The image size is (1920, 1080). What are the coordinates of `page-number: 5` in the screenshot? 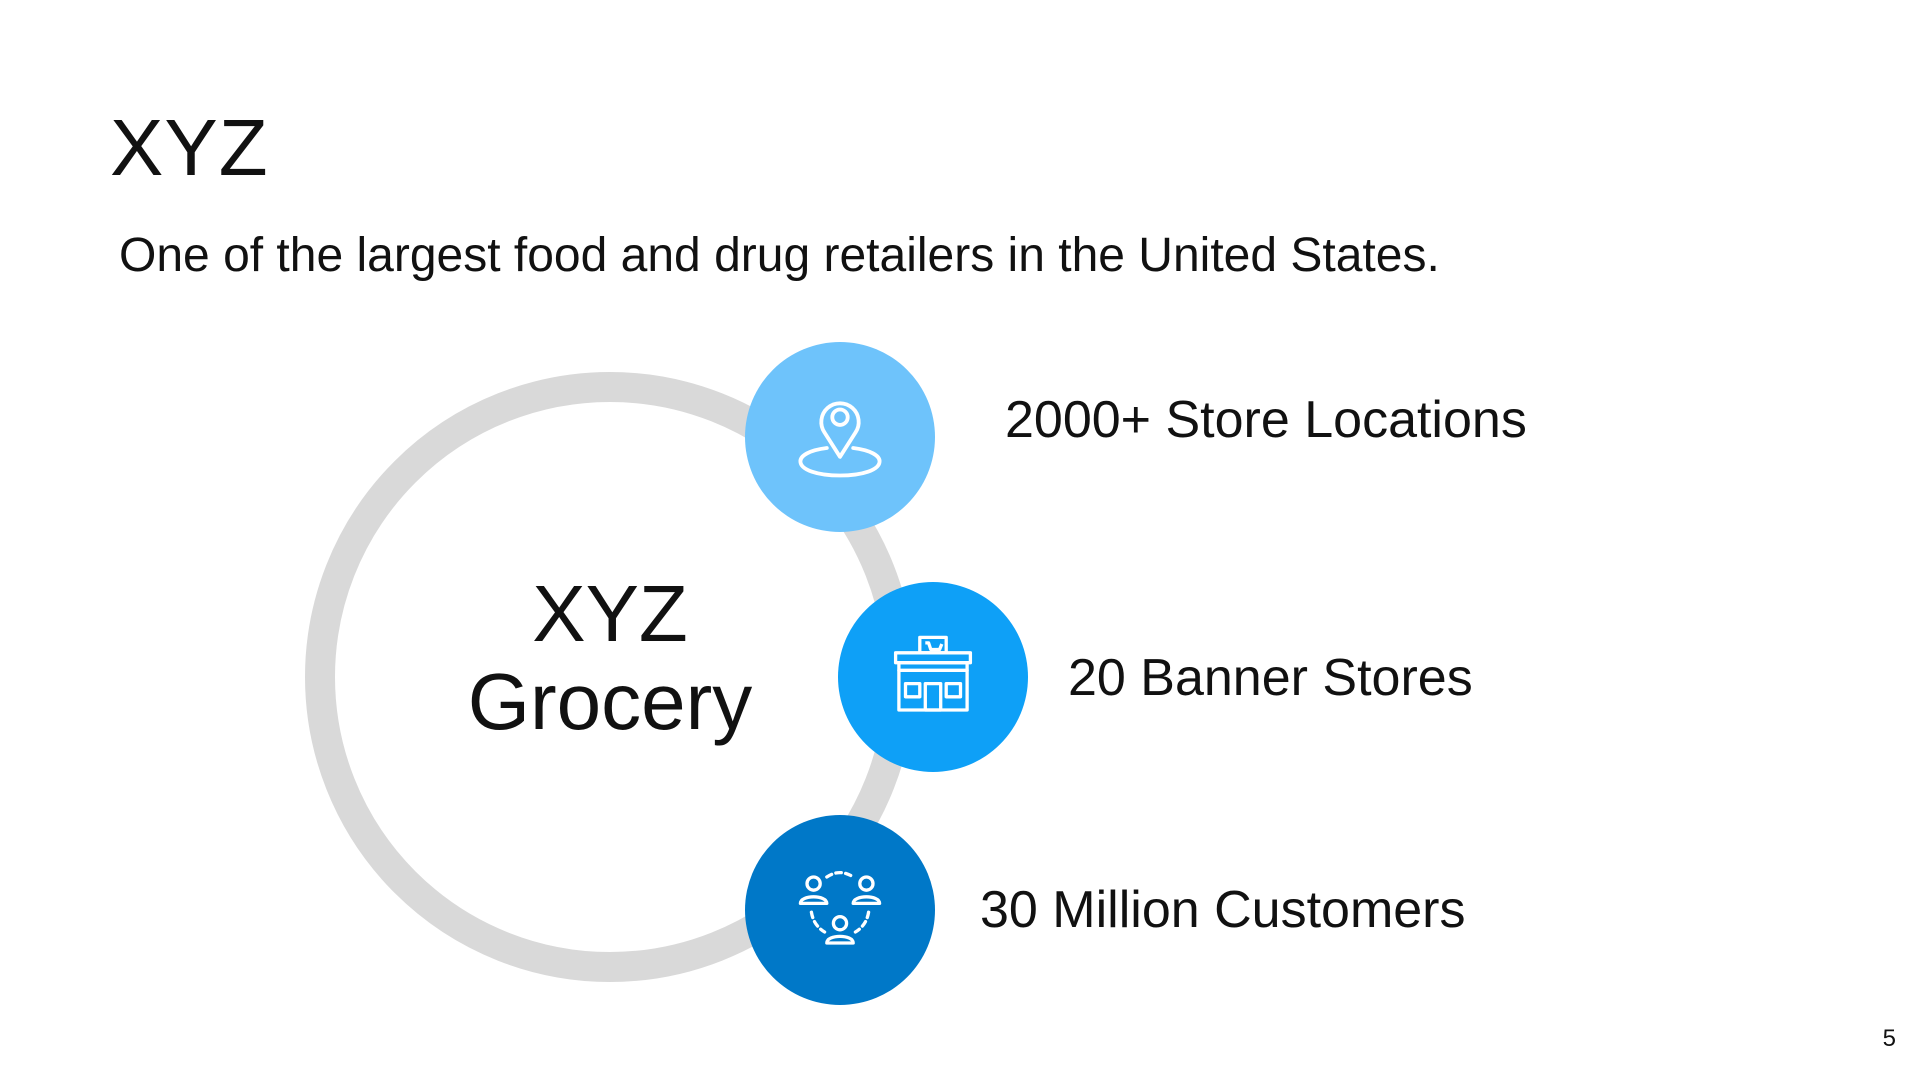 It's located at (1889, 1038).